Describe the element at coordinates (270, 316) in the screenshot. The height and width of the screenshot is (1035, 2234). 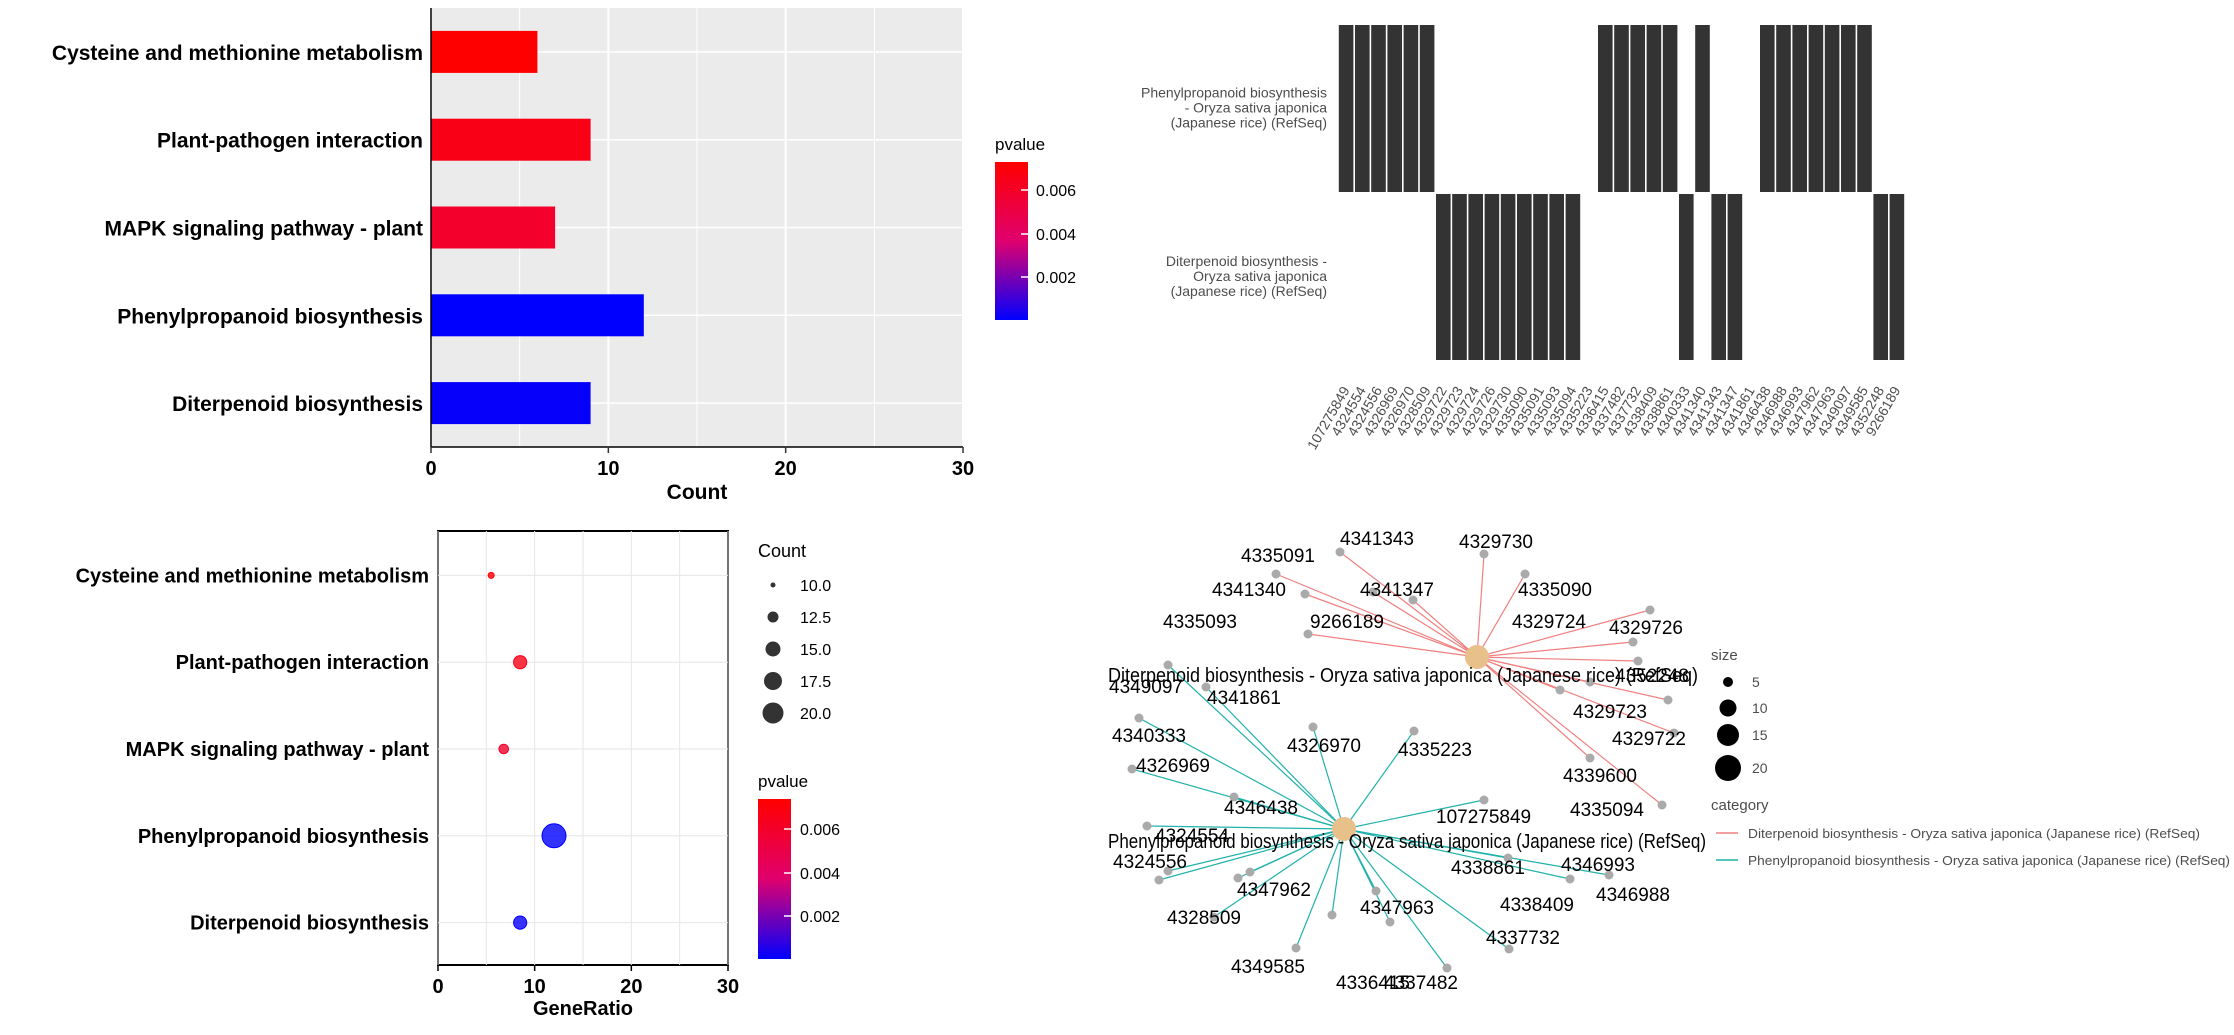
I see `bar-category-label: Phenylpropanoid biosynthesis` at that location.